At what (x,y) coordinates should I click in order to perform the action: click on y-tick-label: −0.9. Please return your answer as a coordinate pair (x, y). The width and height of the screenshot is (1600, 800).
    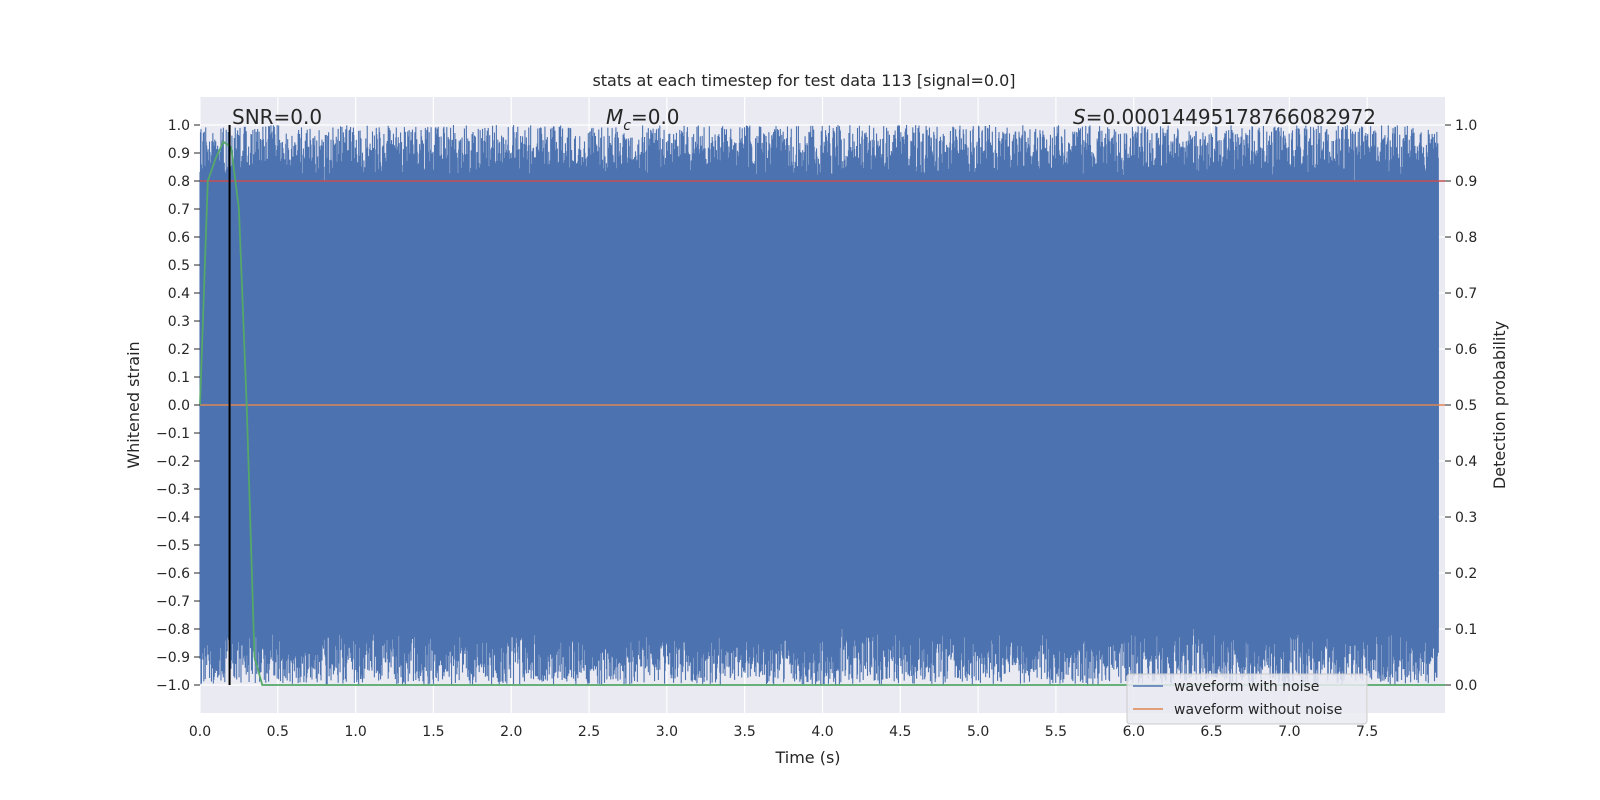
    Looking at the image, I should click on (173, 658).